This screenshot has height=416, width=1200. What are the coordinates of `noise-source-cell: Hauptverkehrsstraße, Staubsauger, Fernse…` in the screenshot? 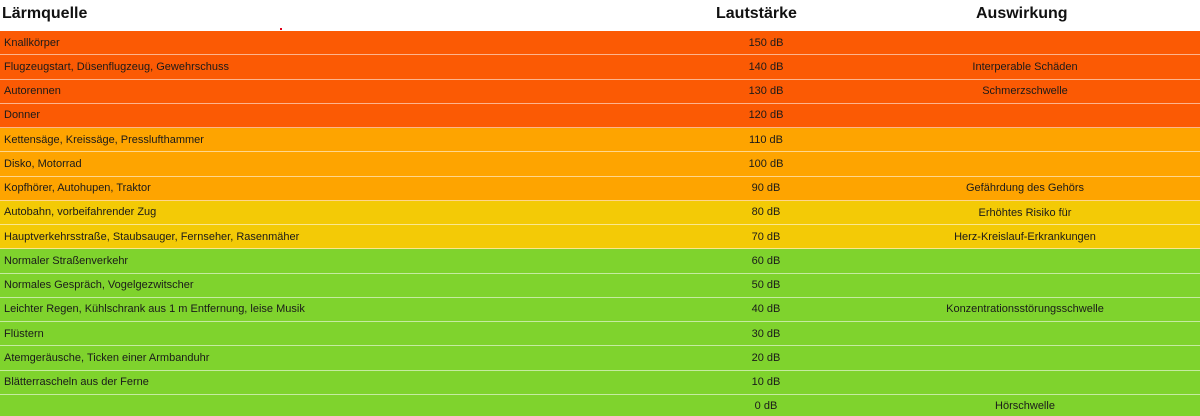 It's located at (152, 236).